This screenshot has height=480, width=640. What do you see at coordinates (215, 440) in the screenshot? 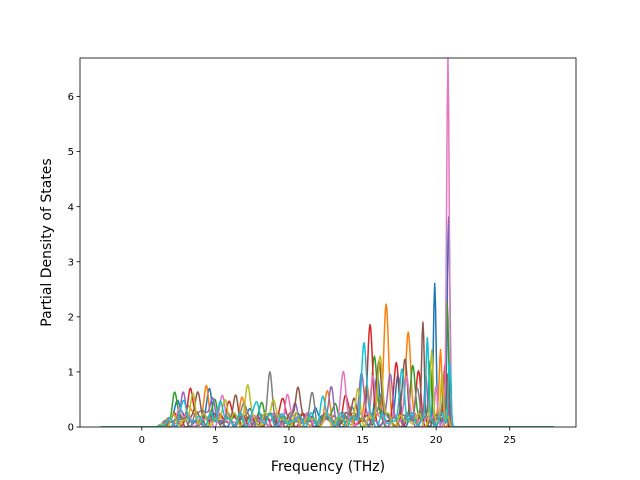
I see `x-tick-label: 5` at bounding box center [215, 440].